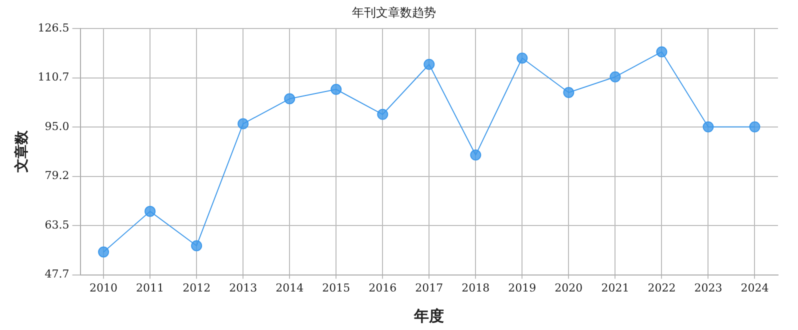  What do you see at coordinates (196, 287) in the screenshot?
I see `x-tick-label: 2012` at bounding box center [196, 287].